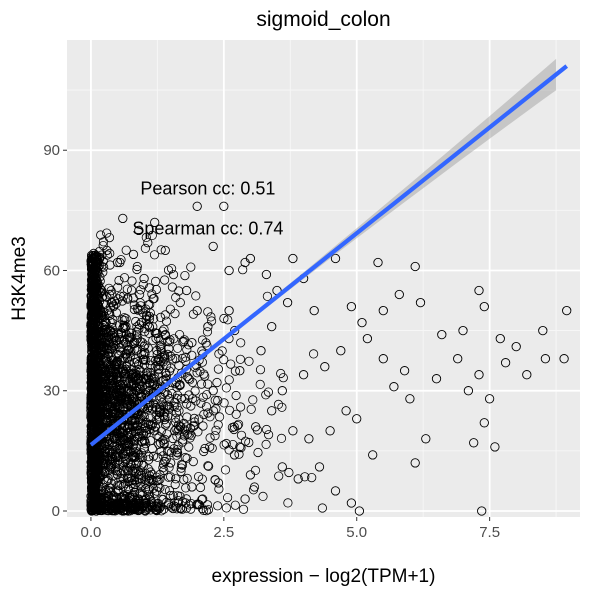 The width and height of the screenshot is (594, 589). I want to click on chart-title: sigmoid_colon, so click(323, 19).